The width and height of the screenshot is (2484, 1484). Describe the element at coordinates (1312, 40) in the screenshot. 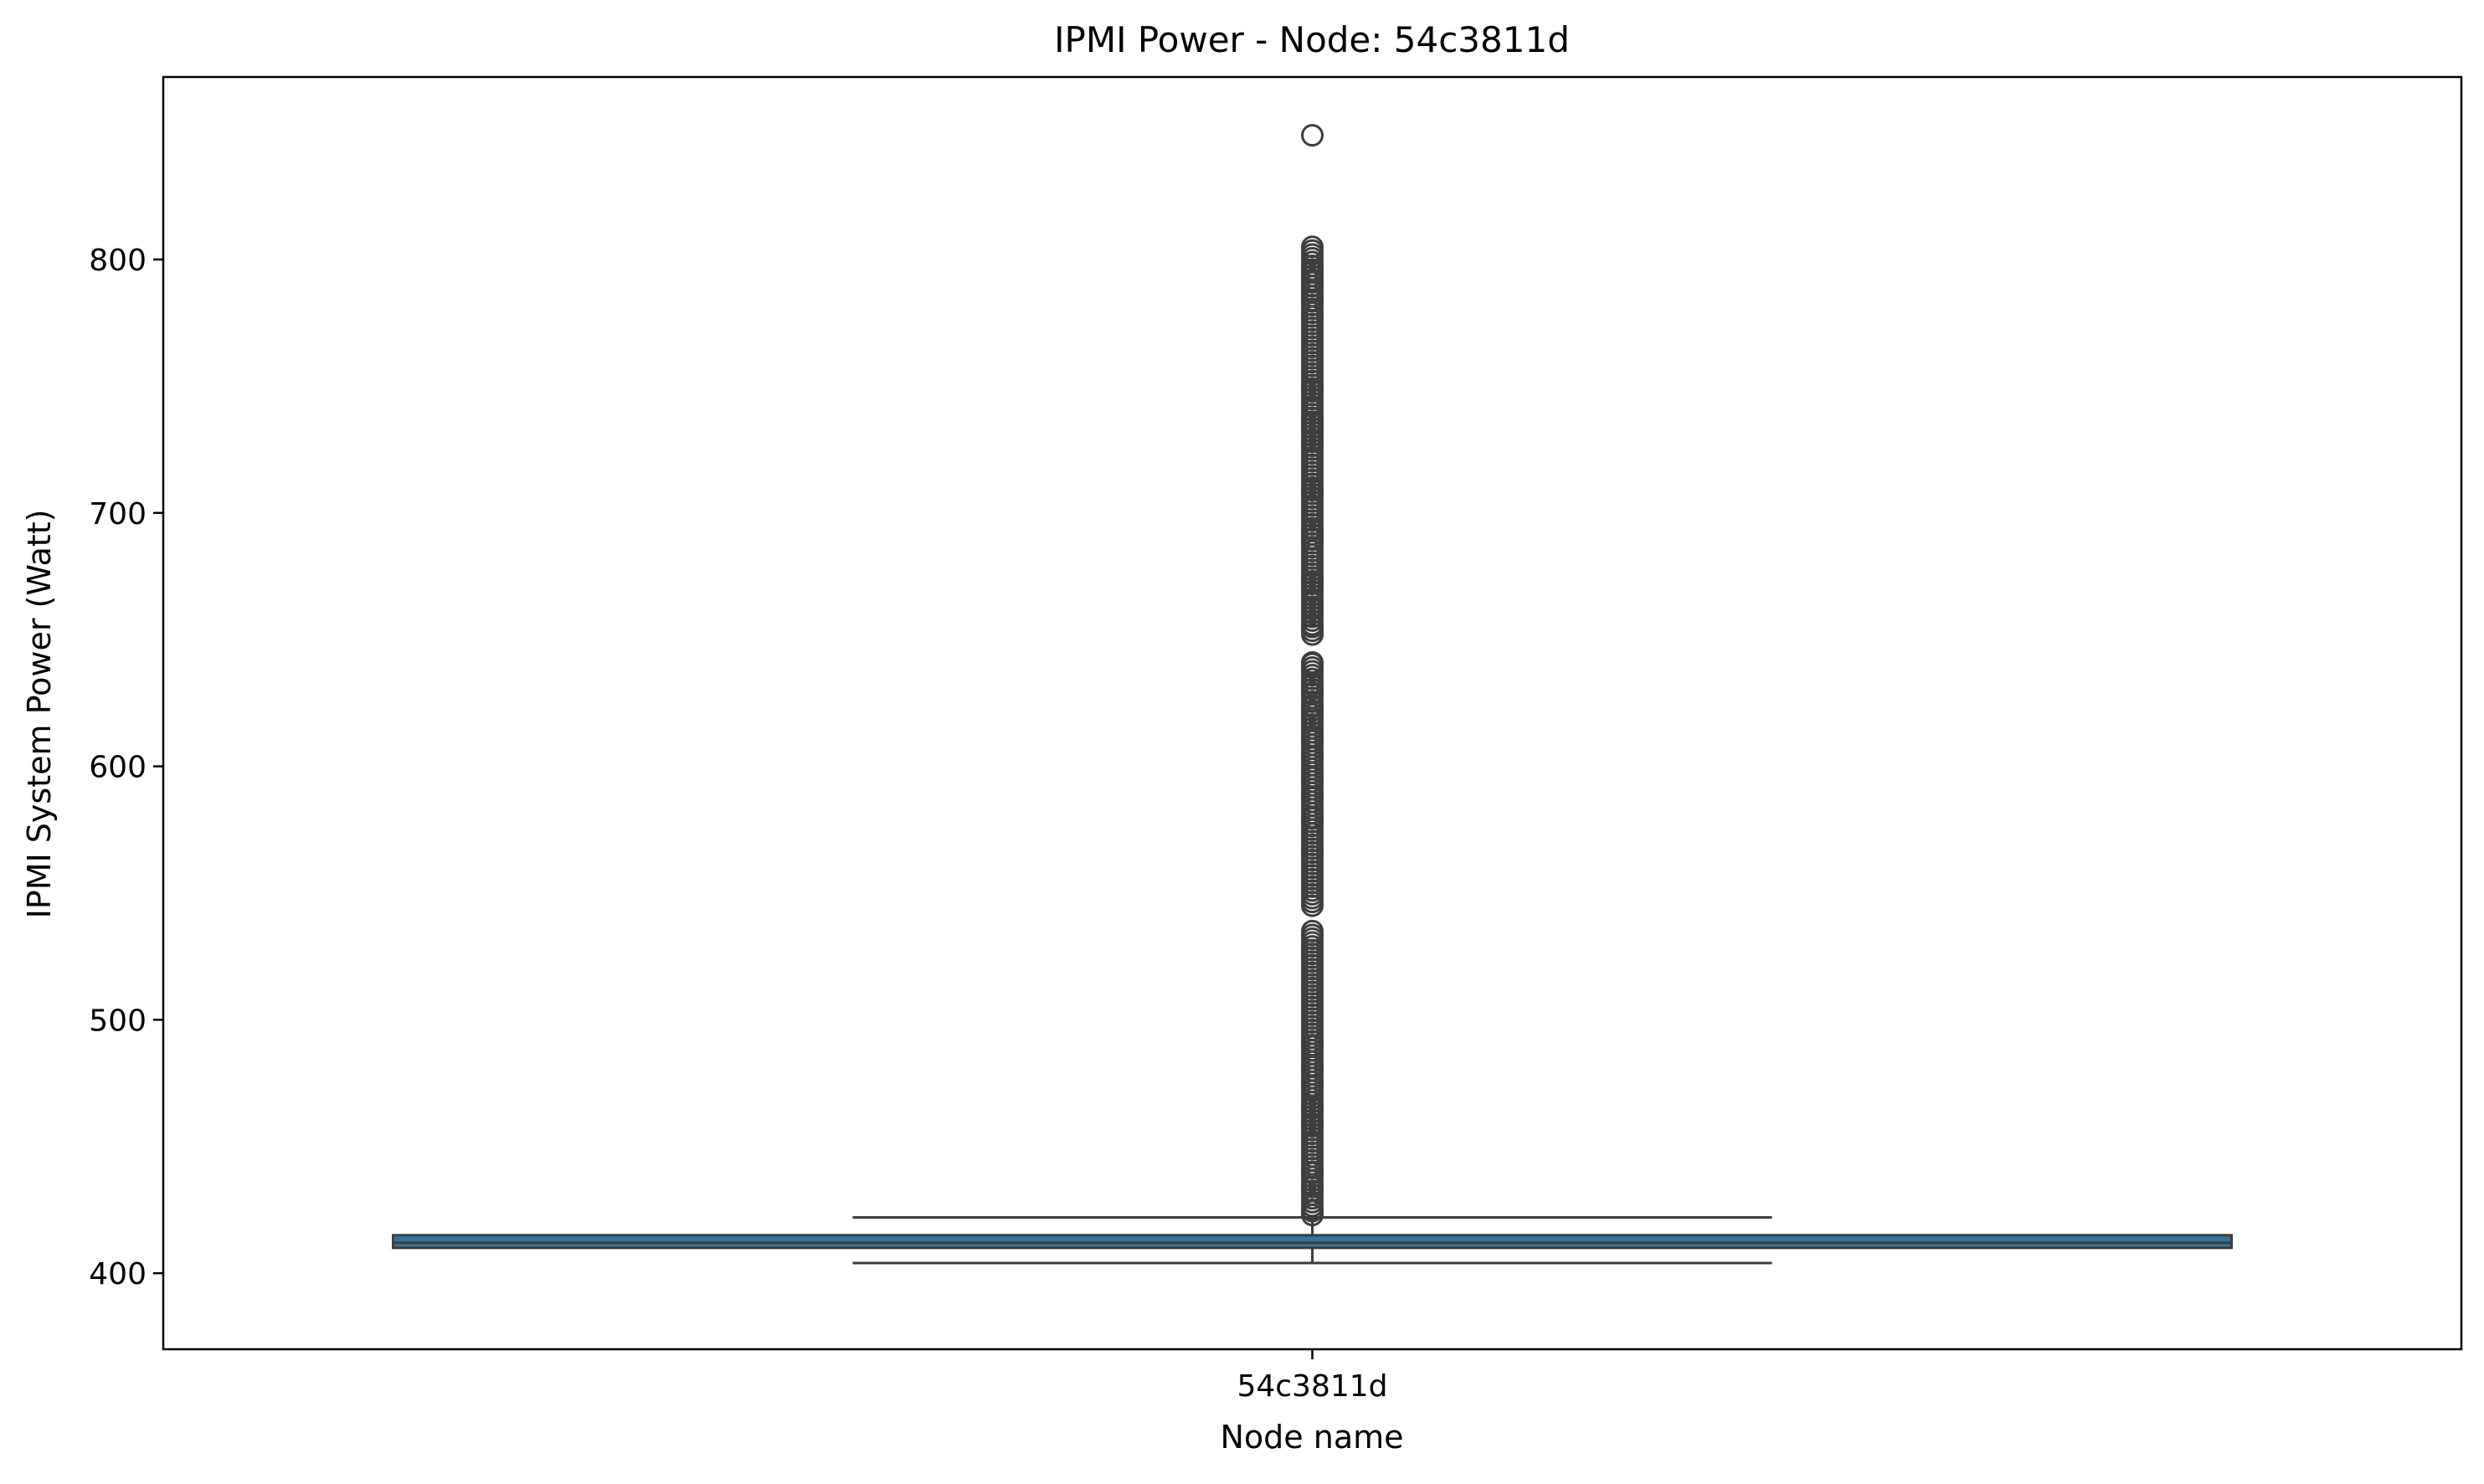

I see `chart-title: IPMI Power - Node: 54c3811d` at that location.